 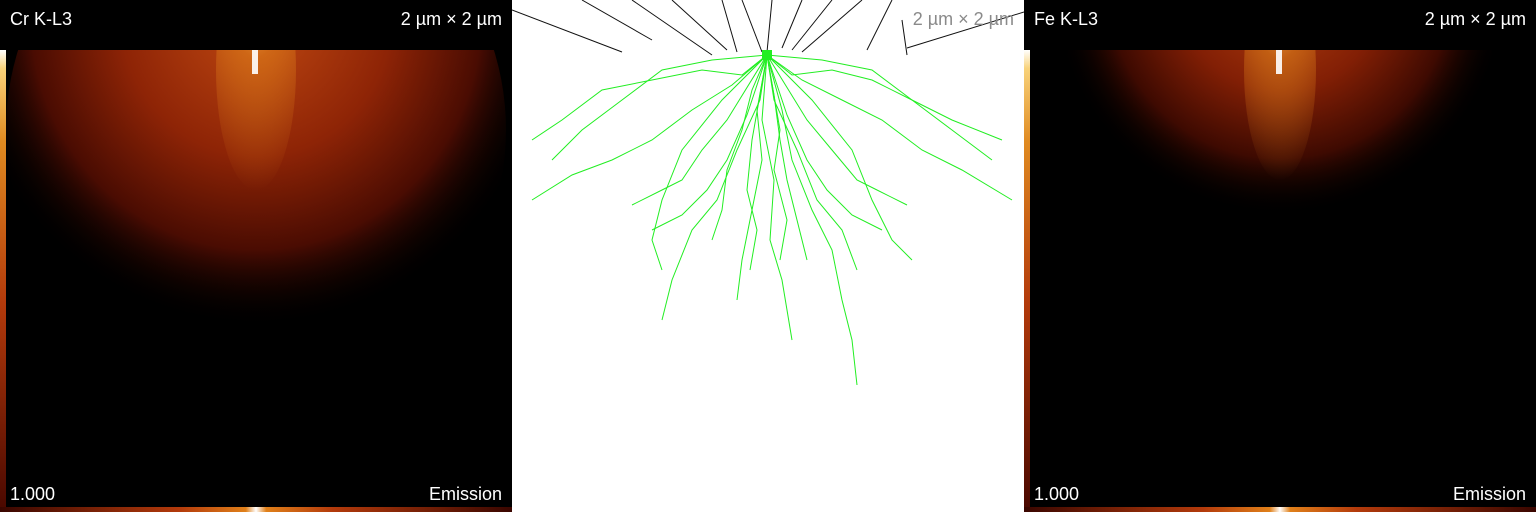 I want to click on fe-mode-label: Emission, so click(x=1489, y=494).